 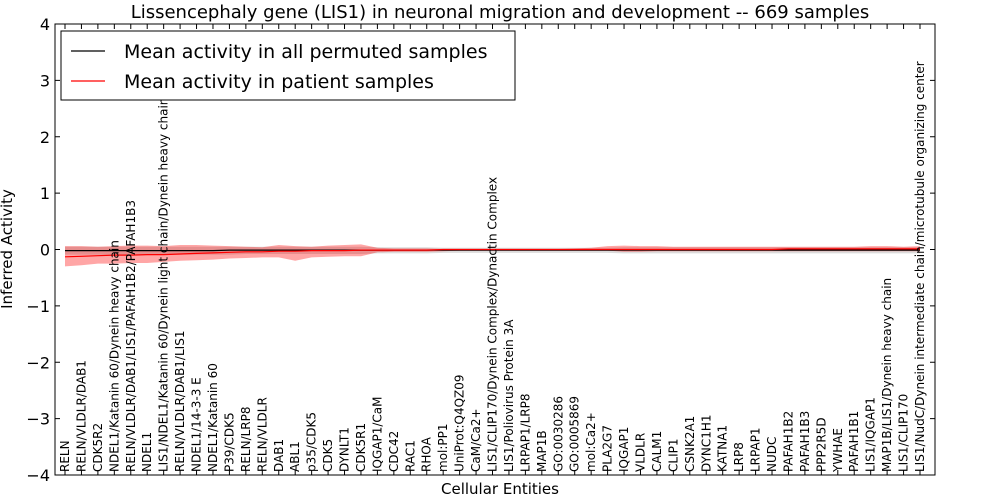 What do you see at coordinates (8, 249) in the screenshot?
I see `y-axis-label: Inferred Activity` at bounding box center [8, 249].